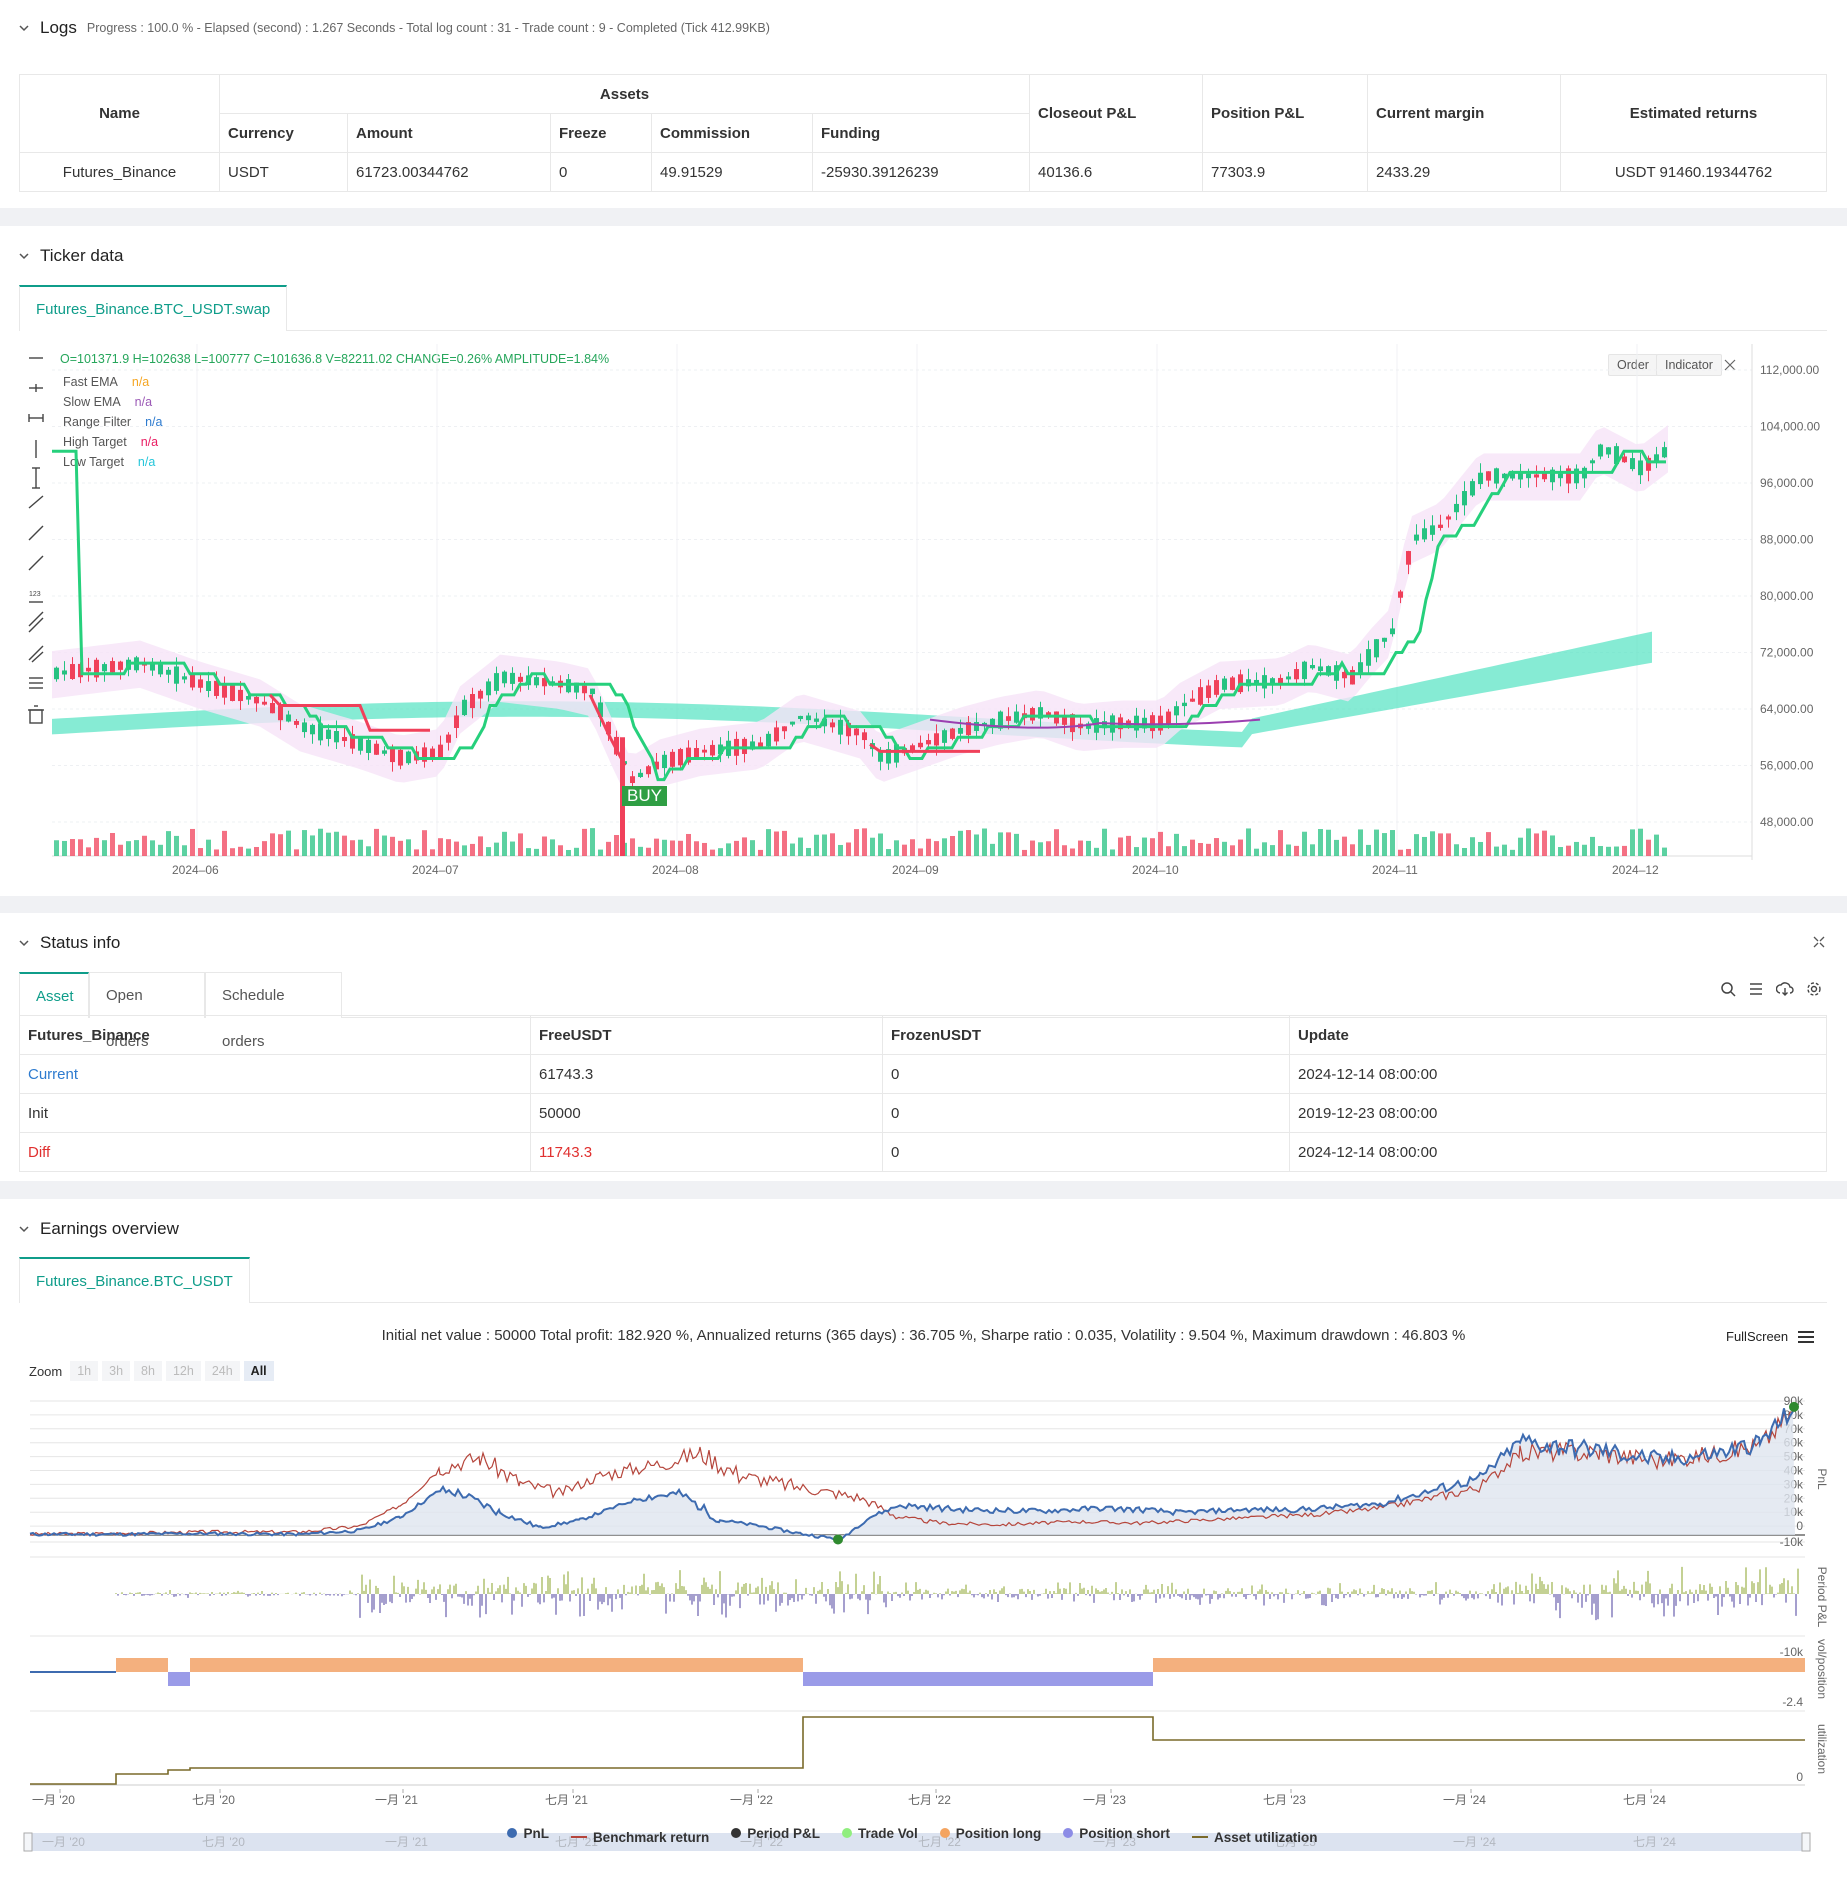  I want to click on table-row: Init 50000 0 2019-12-23 08:00:00, so click(923, 1113).